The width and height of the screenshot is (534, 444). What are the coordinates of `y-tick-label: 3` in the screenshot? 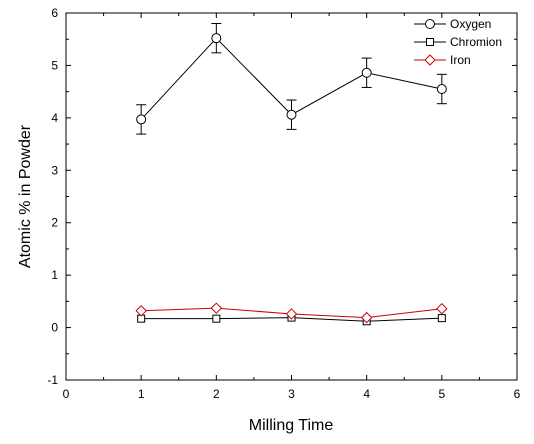 It's located at (54, 170).